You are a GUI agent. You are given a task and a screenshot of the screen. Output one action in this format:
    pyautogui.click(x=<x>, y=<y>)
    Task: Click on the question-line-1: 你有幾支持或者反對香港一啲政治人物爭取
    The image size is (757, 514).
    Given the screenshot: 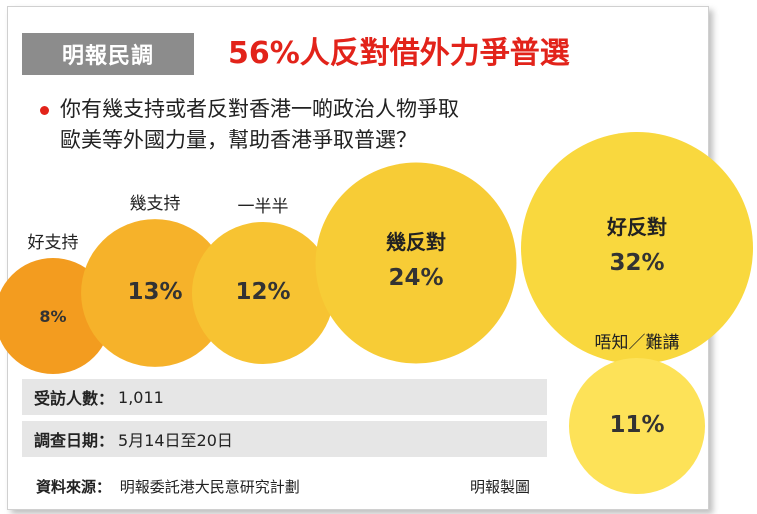 What is the action you would take?
    pyautogui.click(x=259, y=109)
    